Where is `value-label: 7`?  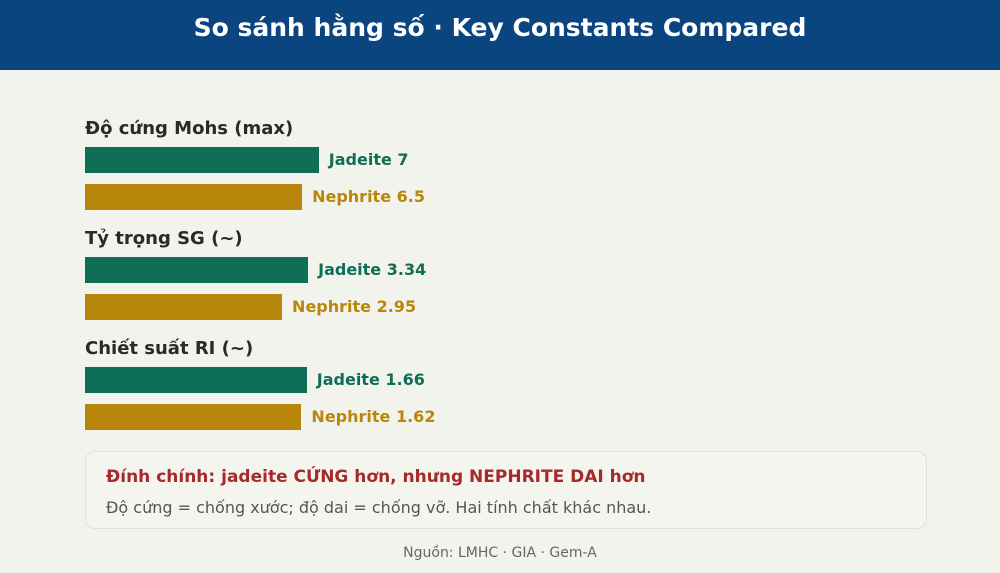 value-label: 7 is located at coordinates (403, 159).